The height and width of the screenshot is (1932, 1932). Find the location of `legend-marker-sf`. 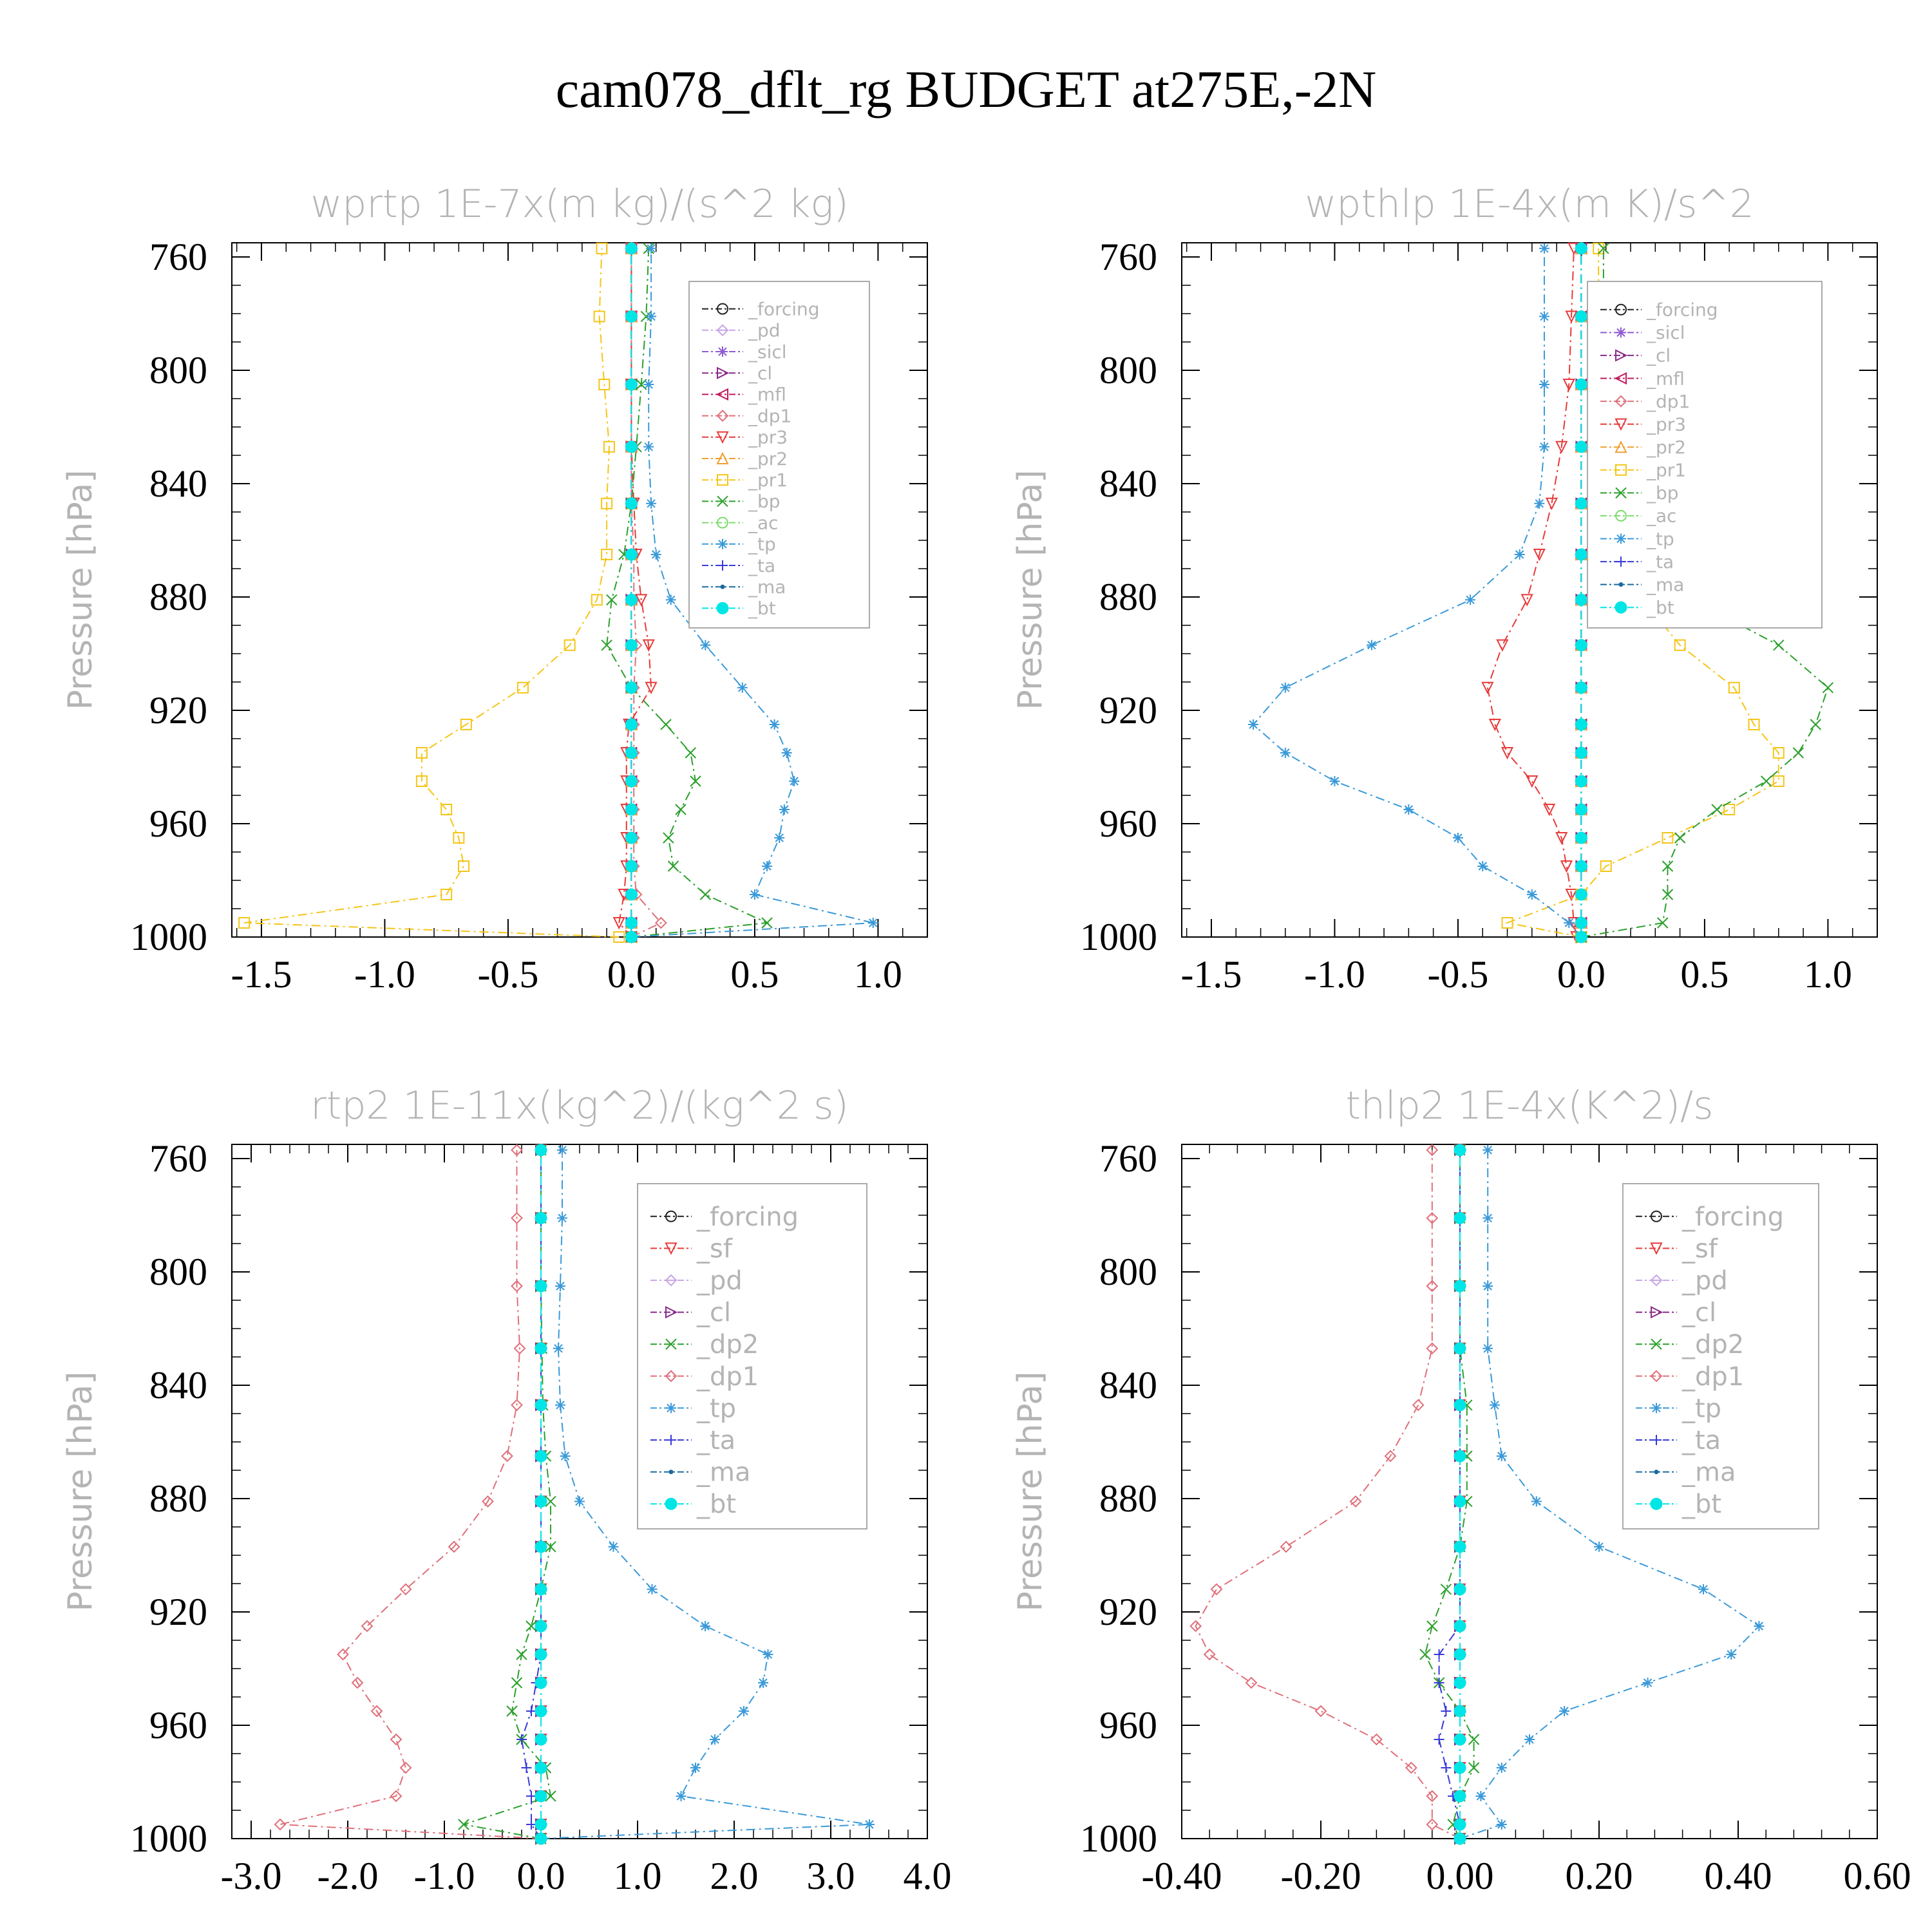

legend-marker-sf is located at coordinates (671, 1249).